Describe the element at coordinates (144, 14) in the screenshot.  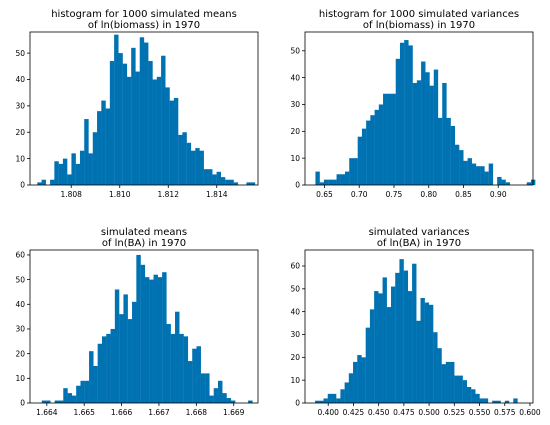
I see `chart-title-line1: histogram for 1000 simulated means` at that location.